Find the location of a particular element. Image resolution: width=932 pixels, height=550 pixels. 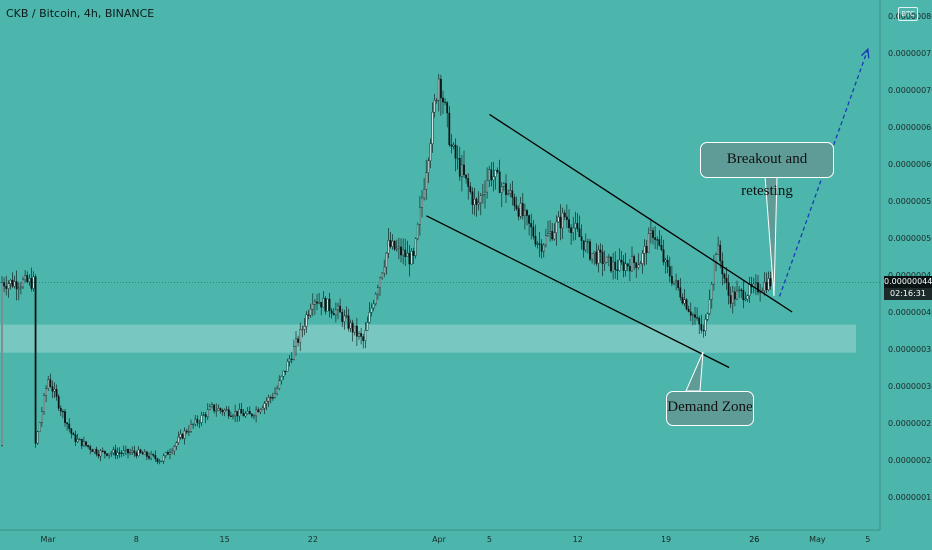

y-tick-label: 0.00000055 is located at coordinates (910, 201).